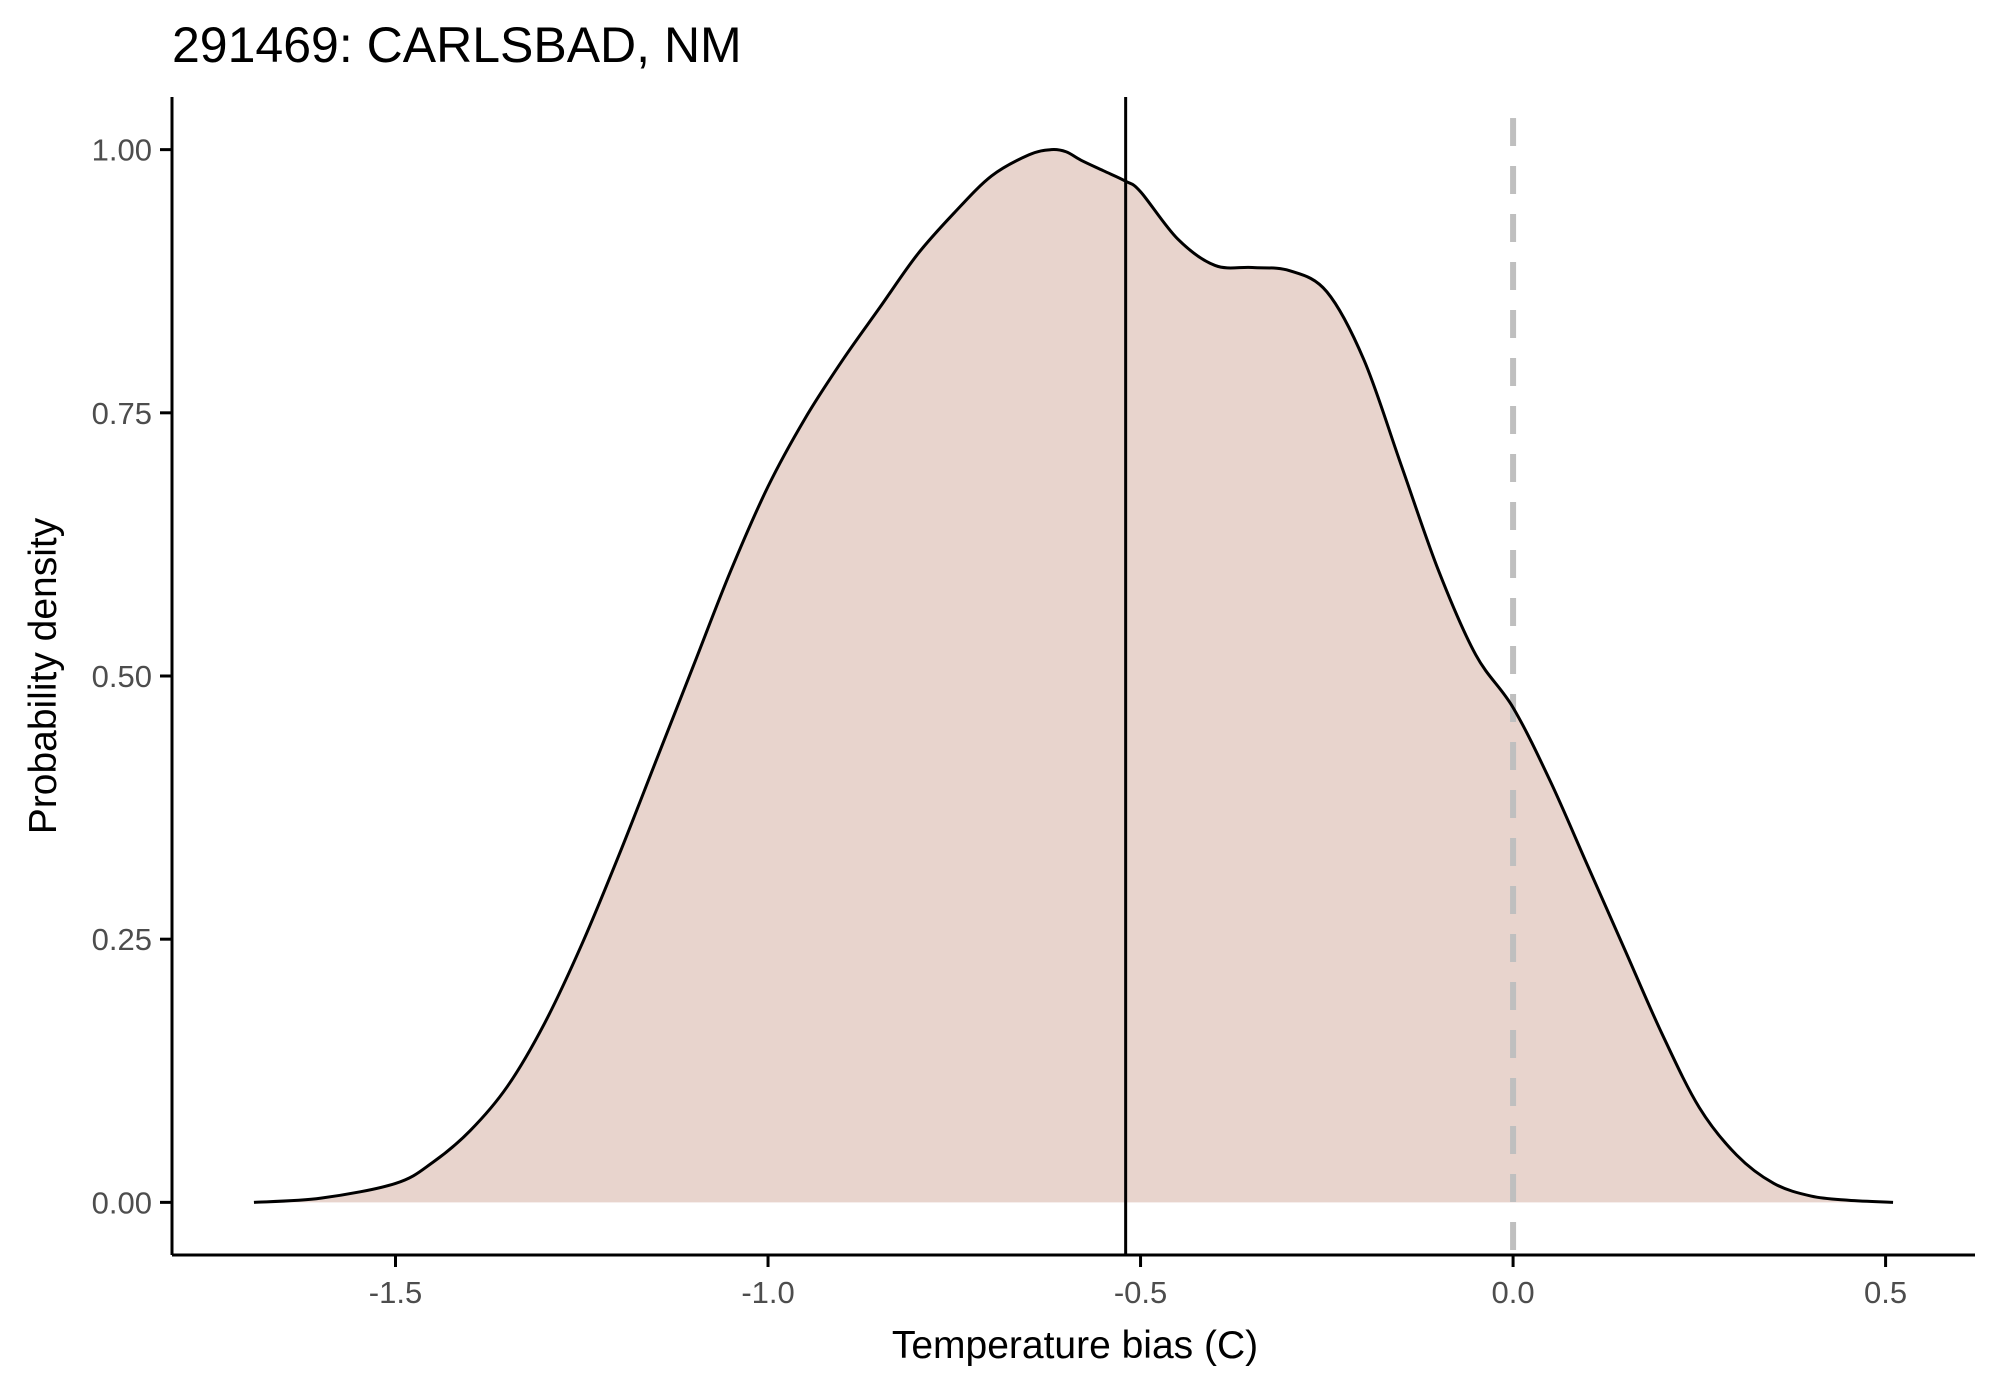  Describe the element at coordinates (1885, 1292) in the screenshot. I see `x-tick-label: 0.5` at that location.